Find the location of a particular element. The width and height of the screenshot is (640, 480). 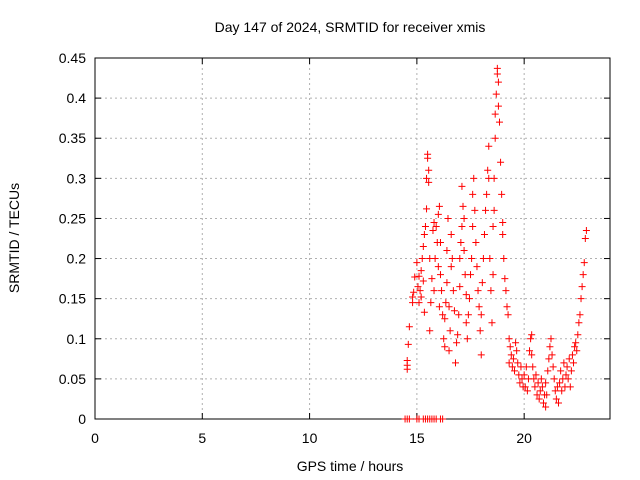

x-tick-label: 15 is located at coordinates (417, 438).